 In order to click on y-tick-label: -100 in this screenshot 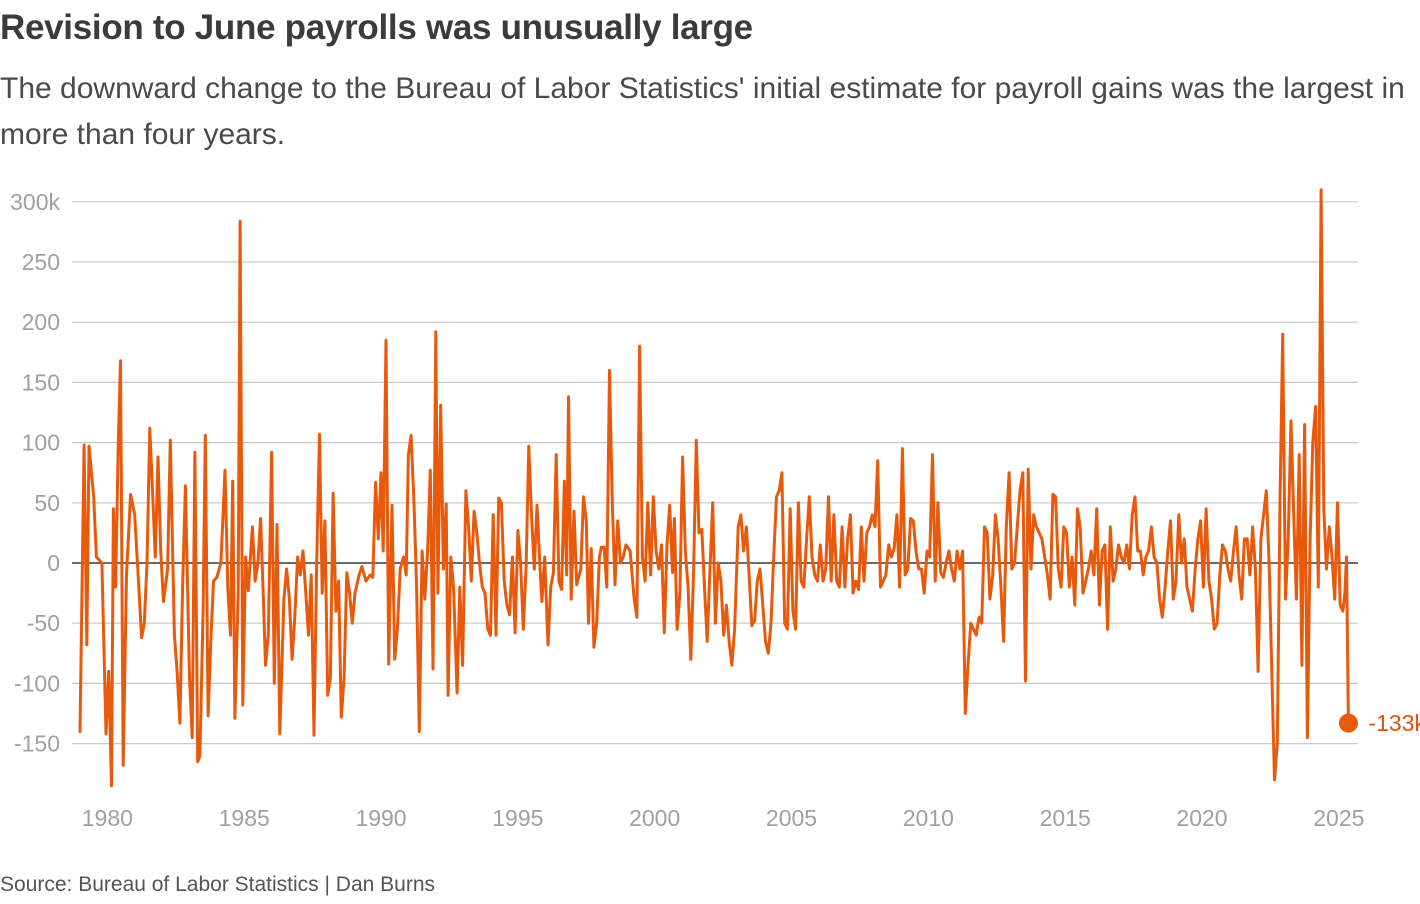, I will do `click(37, 683)`.